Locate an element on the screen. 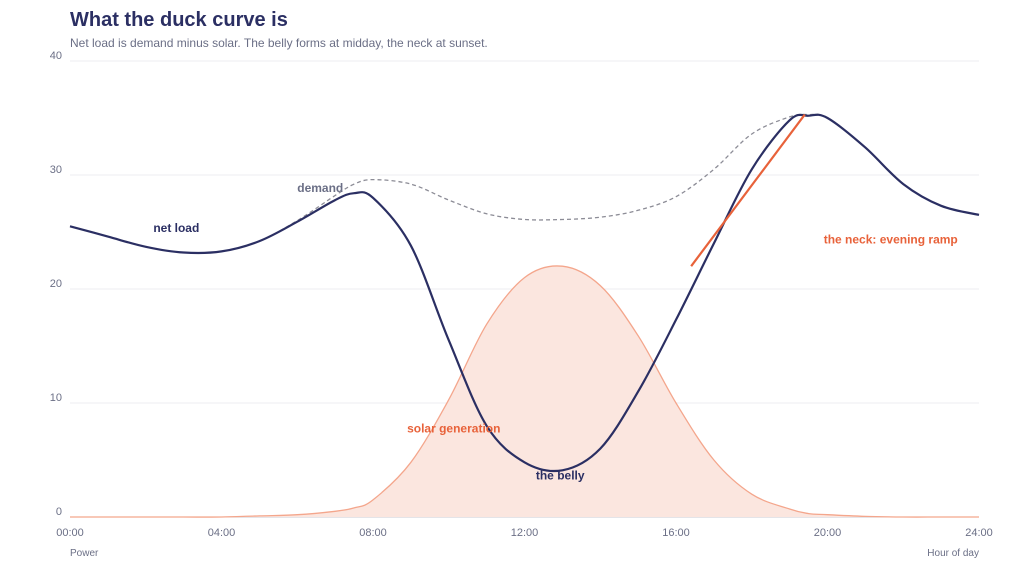  y-tick-label: 30 is located at coordinates (56, 170).